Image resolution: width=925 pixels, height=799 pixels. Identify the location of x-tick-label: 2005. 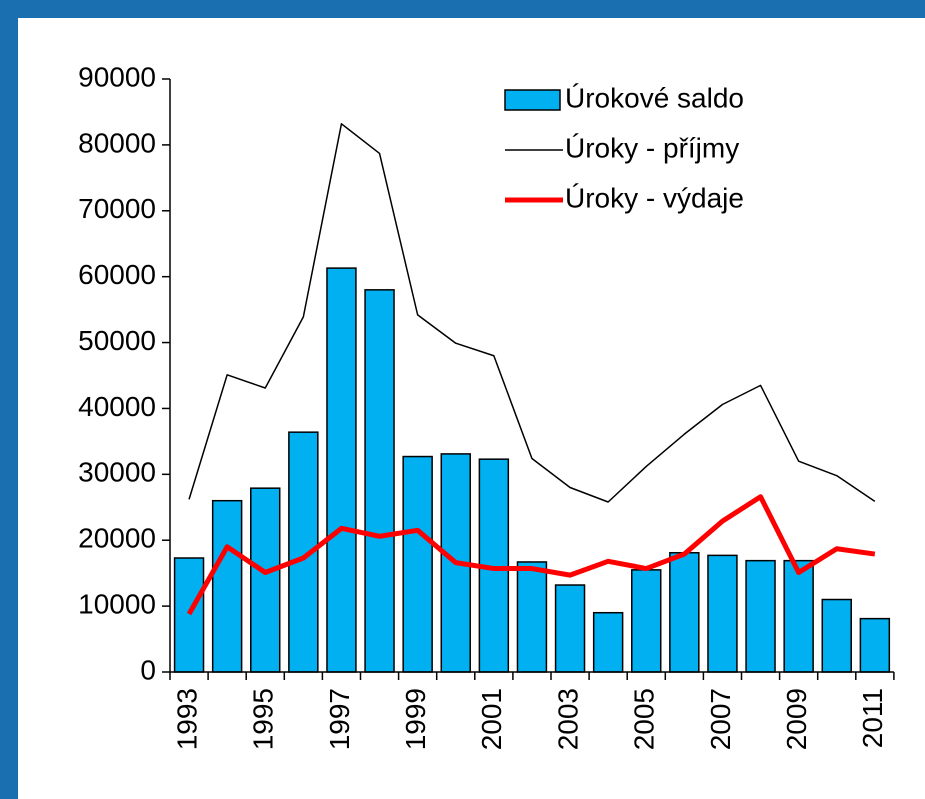
(644, 719).